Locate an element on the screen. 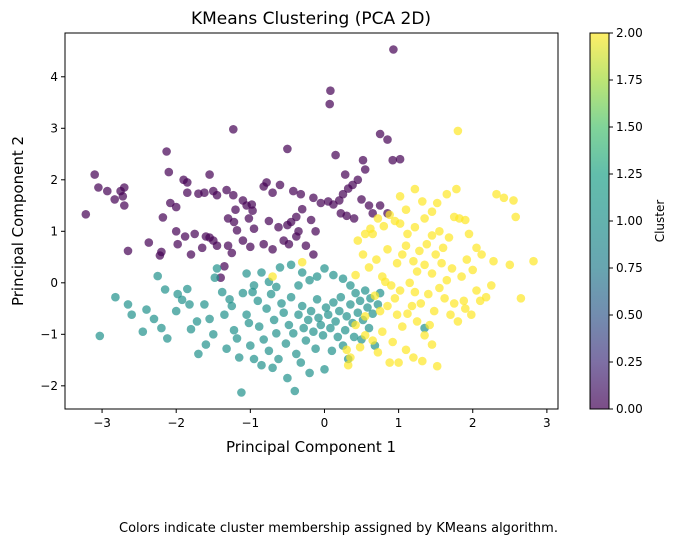  colorbar-tick-label: 1.00 is located at coordinates (629, 221).